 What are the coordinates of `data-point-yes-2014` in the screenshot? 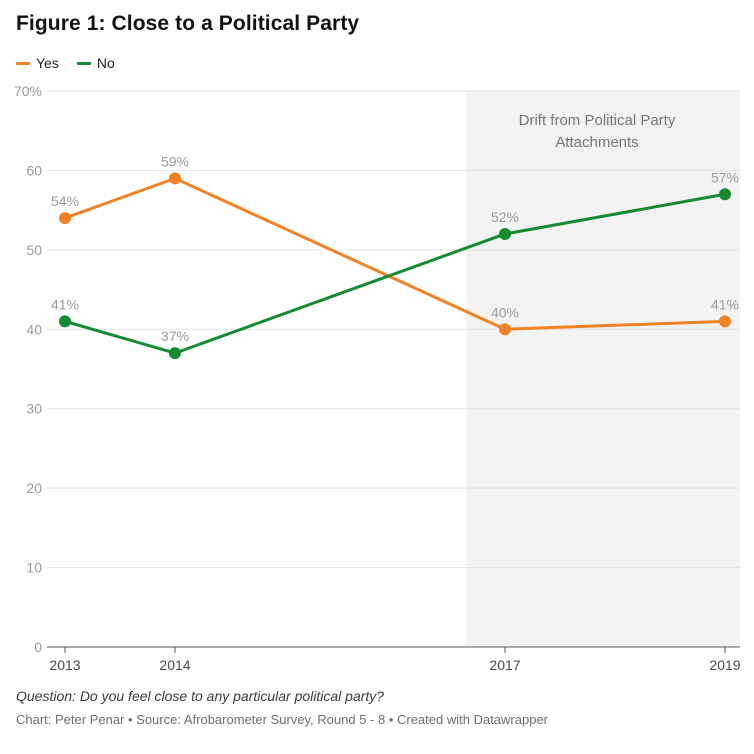 It's located at (175, 178).